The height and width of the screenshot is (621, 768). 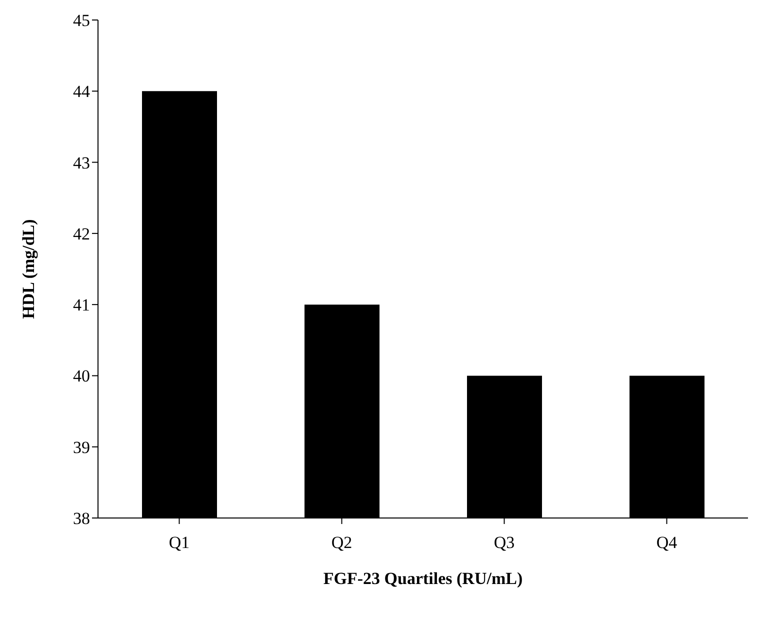 What do you see at coordinates (423, 578) in the screenshot?
I see `x-axis-title: FGF-23 Quartiles (RU/mL)` at bounding box center [423, 578].